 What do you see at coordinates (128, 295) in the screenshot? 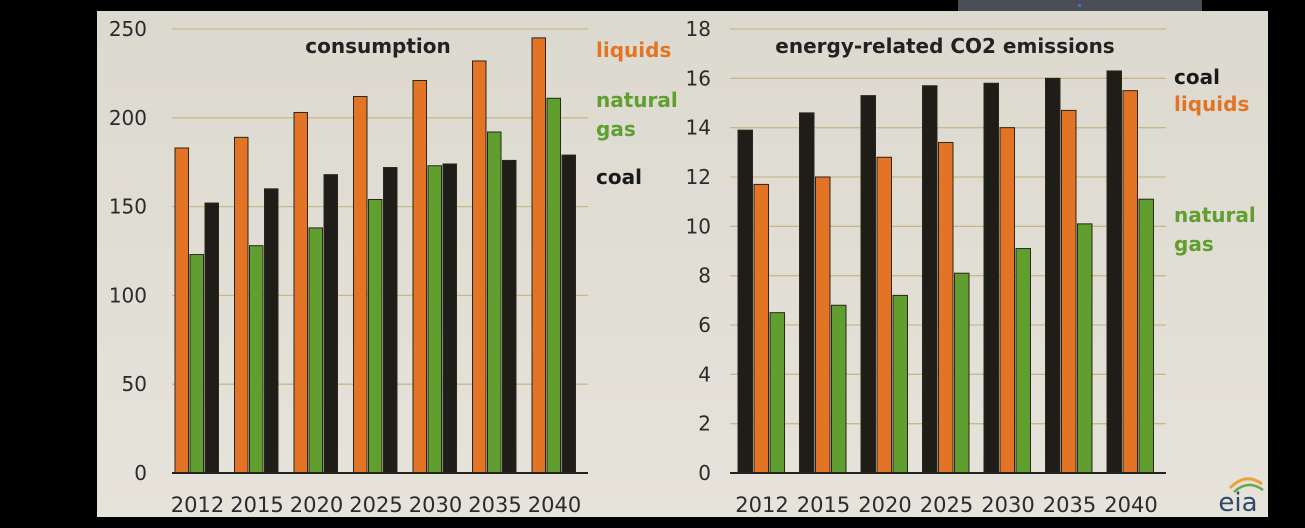
I see `y-tick-label: 100` at bounding box center [128, 295].